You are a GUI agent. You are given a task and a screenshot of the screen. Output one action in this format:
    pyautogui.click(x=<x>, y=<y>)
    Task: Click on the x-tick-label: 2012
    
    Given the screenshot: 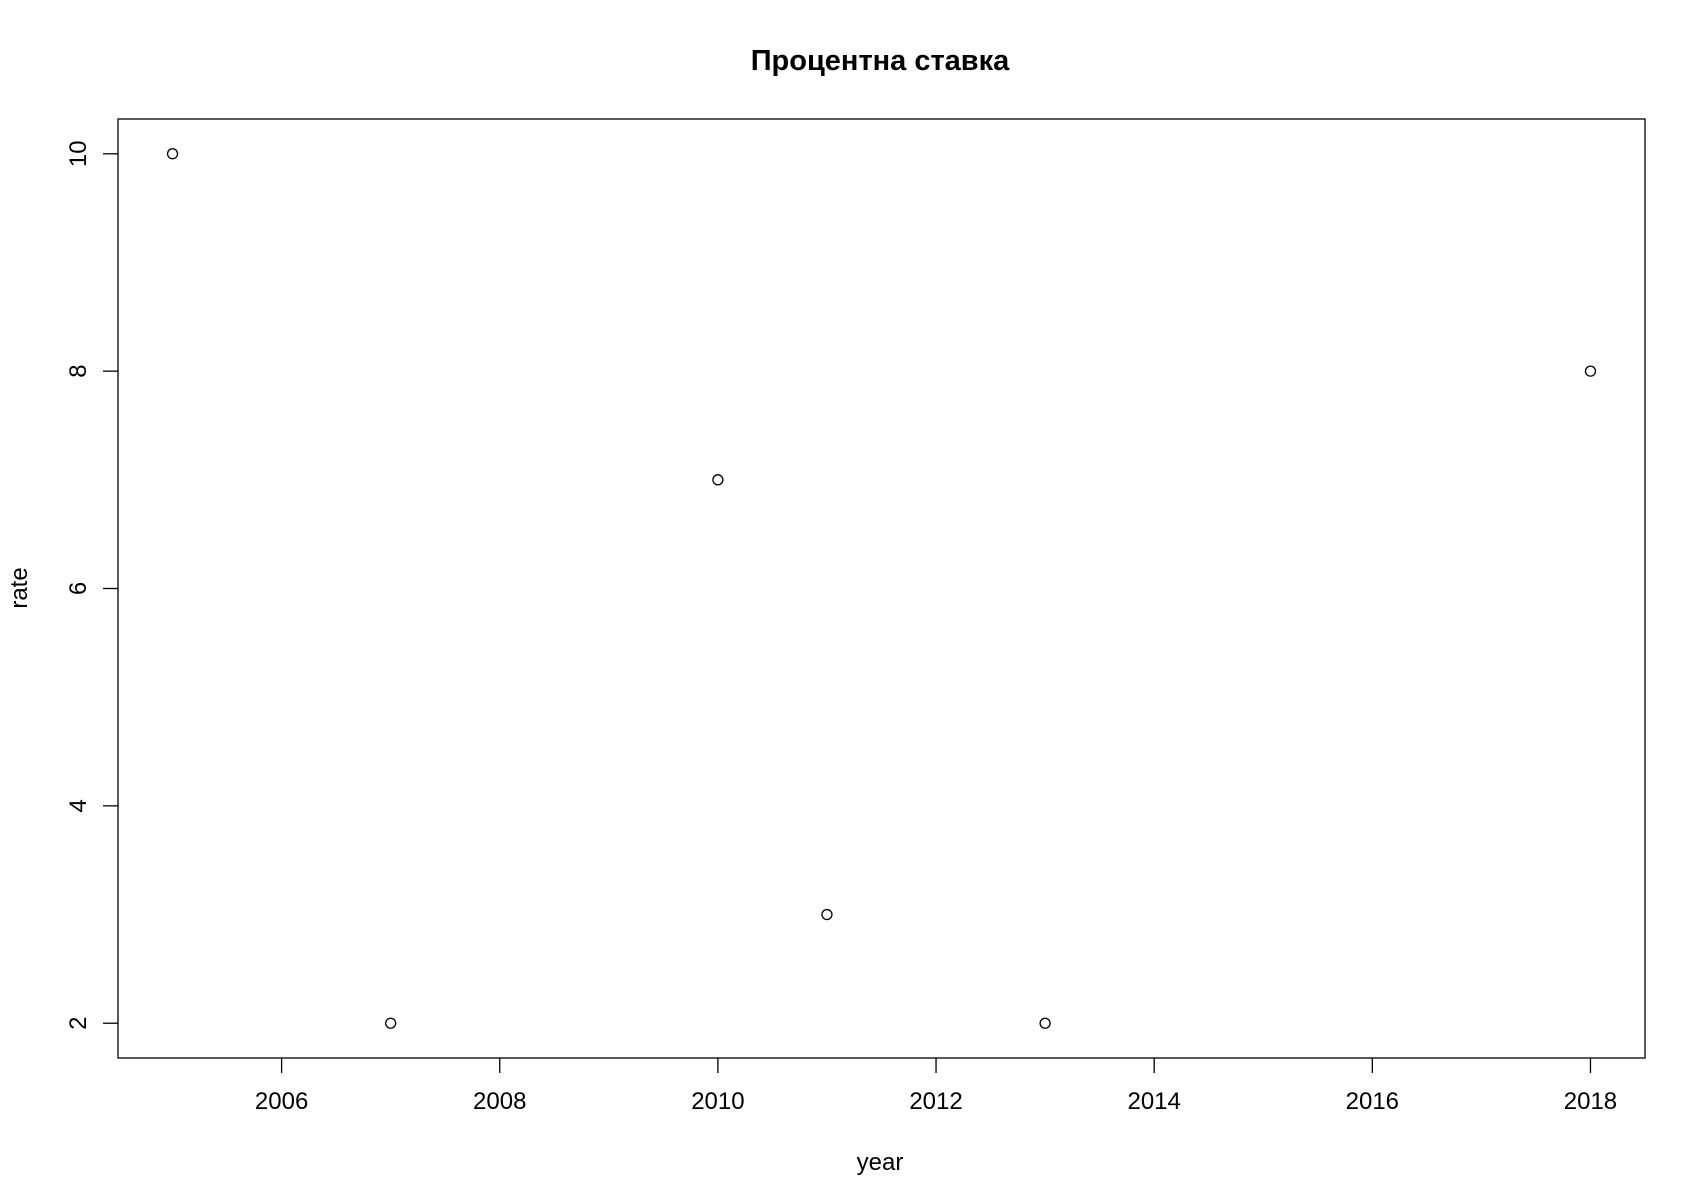 What is the action you would take?
    pyautogui.click(x=935, y=1101)
    